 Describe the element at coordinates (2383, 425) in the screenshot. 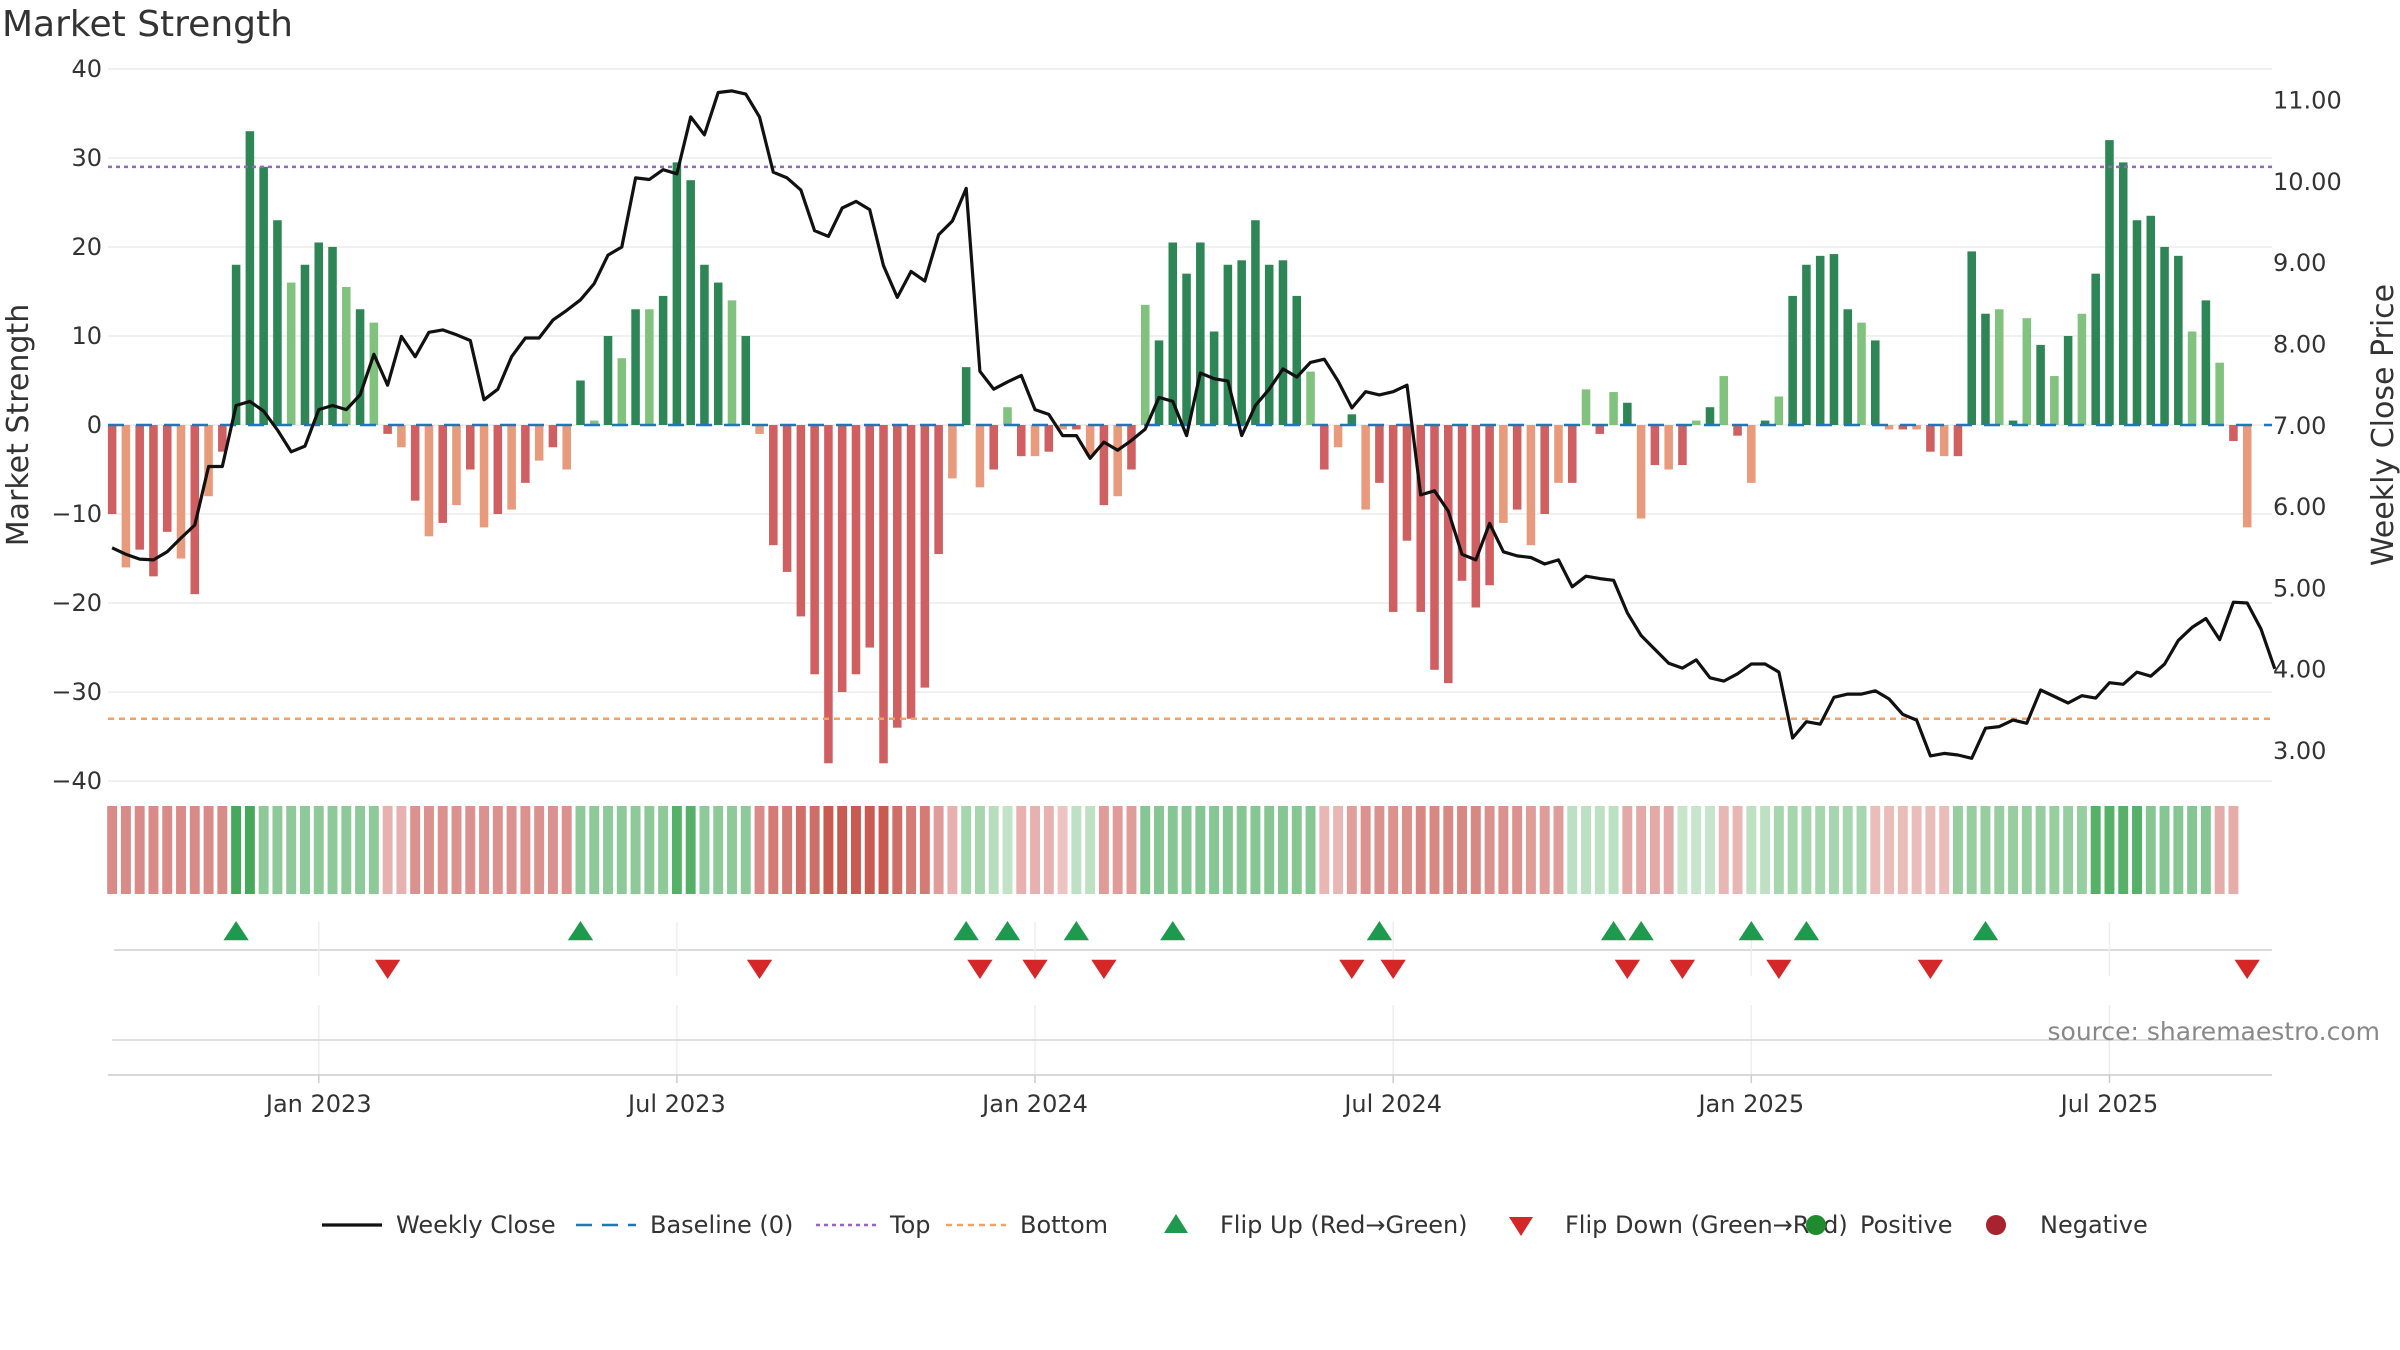

I see `y-right-title: Weekly Close Price` at that location.